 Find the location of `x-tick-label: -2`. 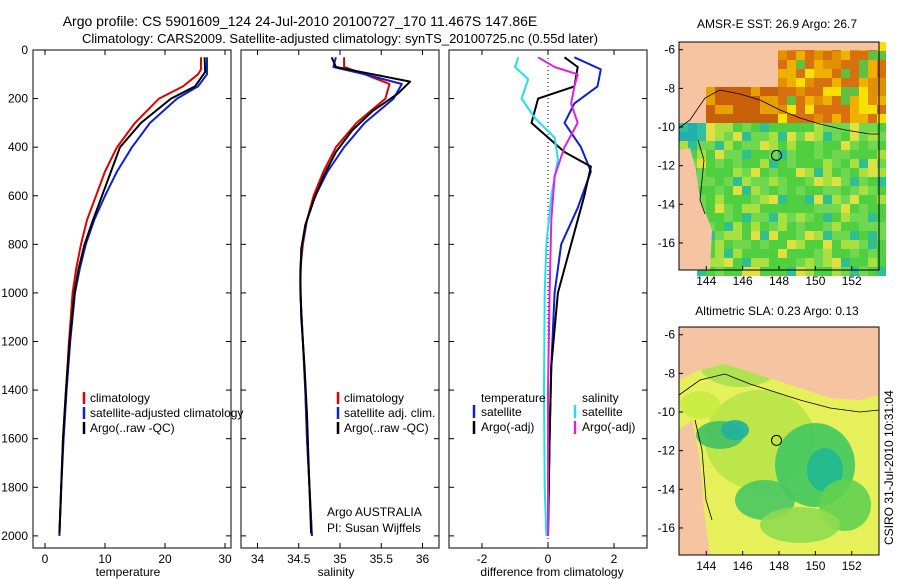

x-tick-label: -2 is located at coordinates (482, 559).